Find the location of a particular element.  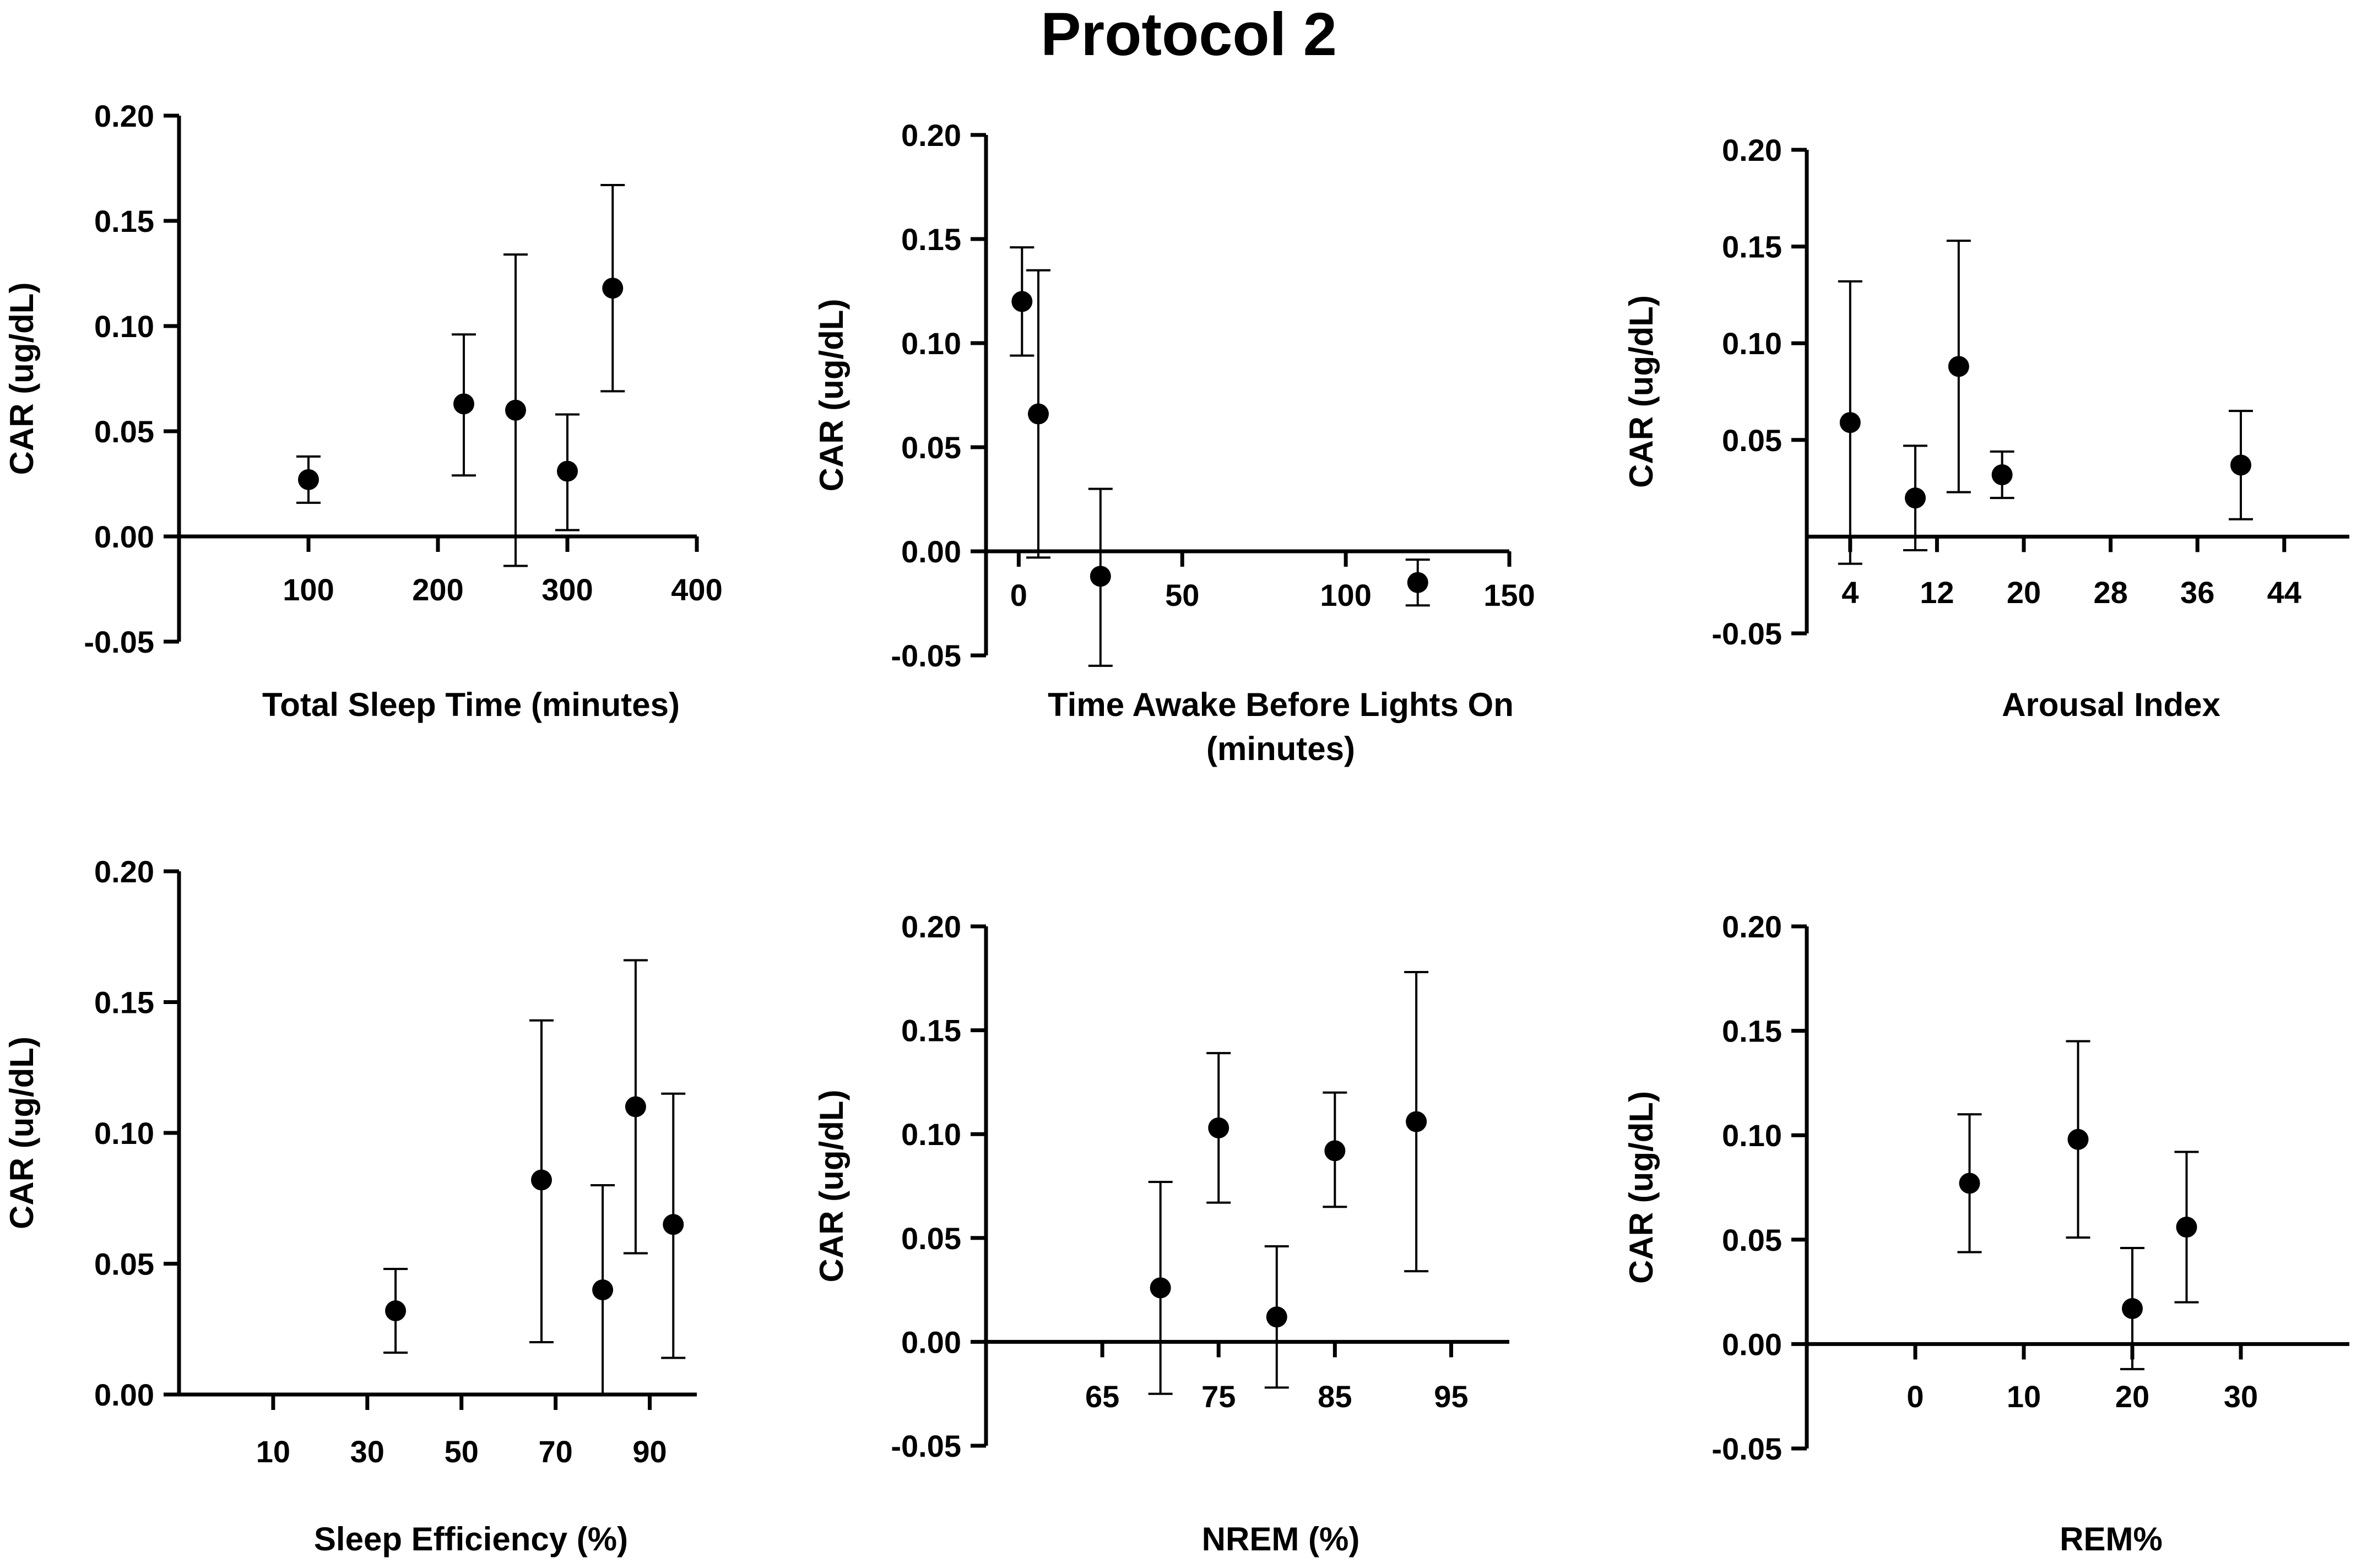

x-axis-title: (minutes) is located at coordinates (1280, 748).